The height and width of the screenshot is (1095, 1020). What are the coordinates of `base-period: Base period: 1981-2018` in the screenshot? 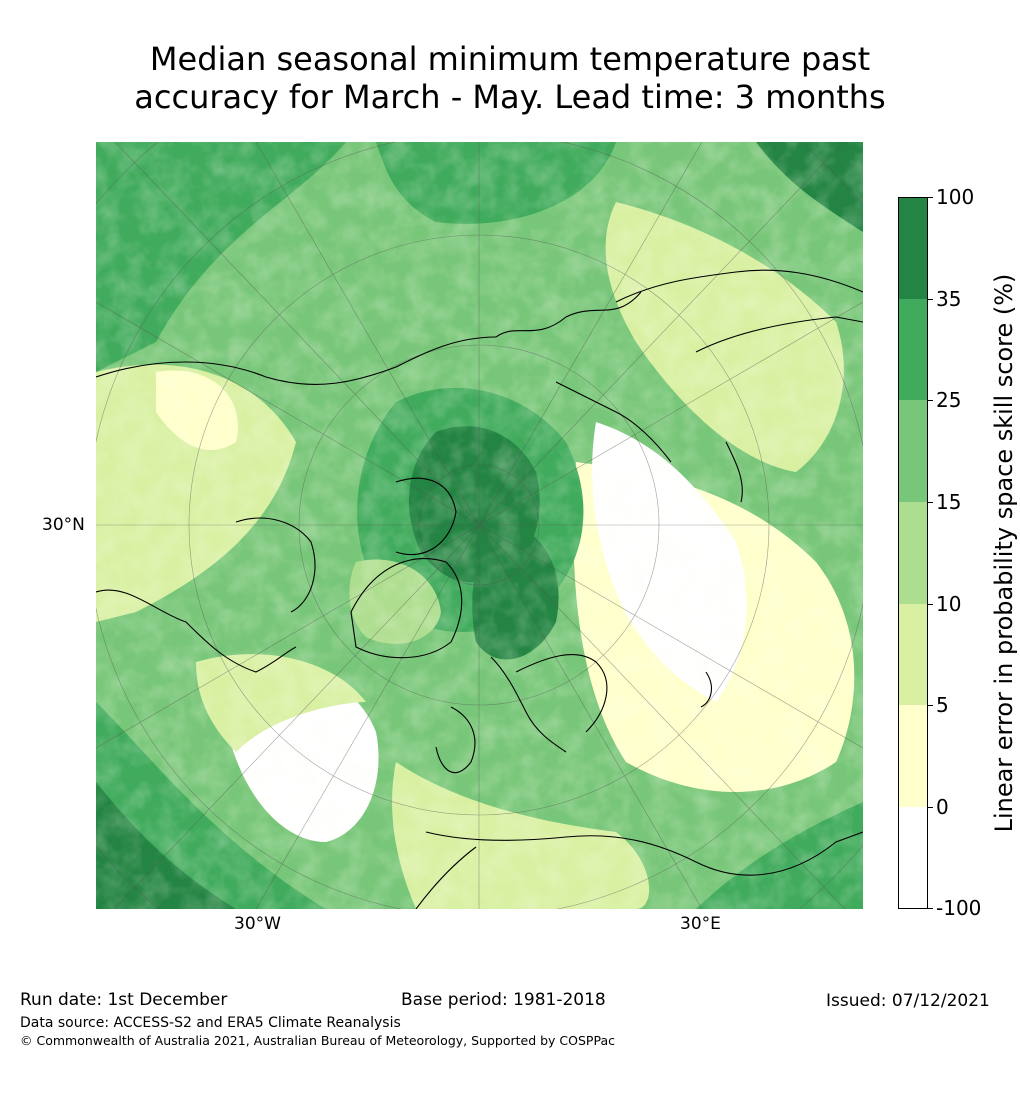 It's located at (503, 1000).